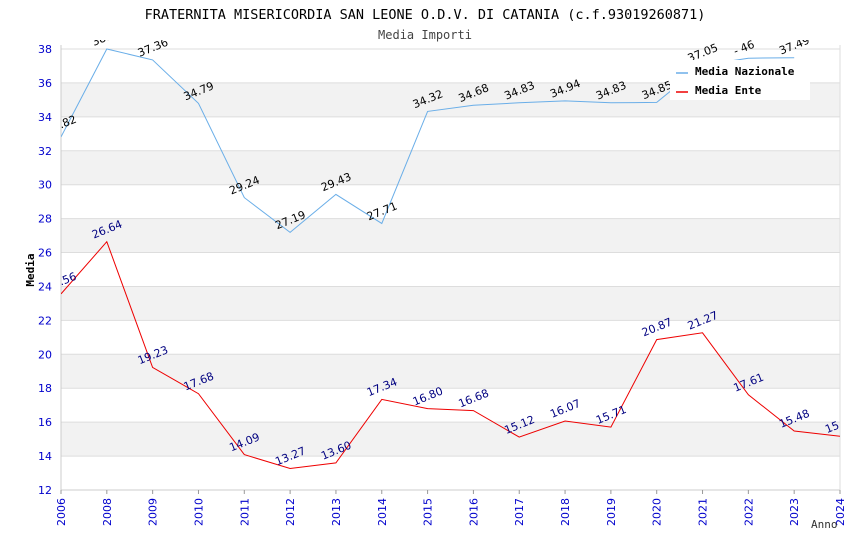 This screenshot has height=550, width=850. What do you see at coordinates (107, 512) in the screenshot?
I see `x-tick-label: 2008` at bounding box center [107, 512].